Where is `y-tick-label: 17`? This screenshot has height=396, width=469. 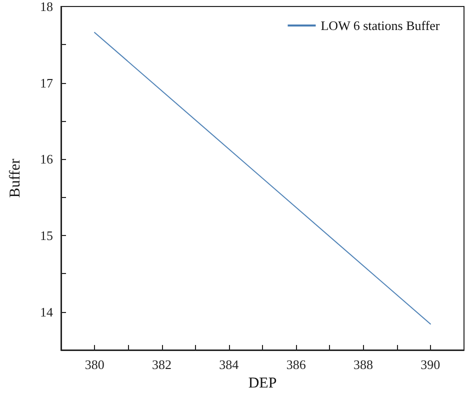
y-tick-label: 17 is located at coordinates (47, 82).